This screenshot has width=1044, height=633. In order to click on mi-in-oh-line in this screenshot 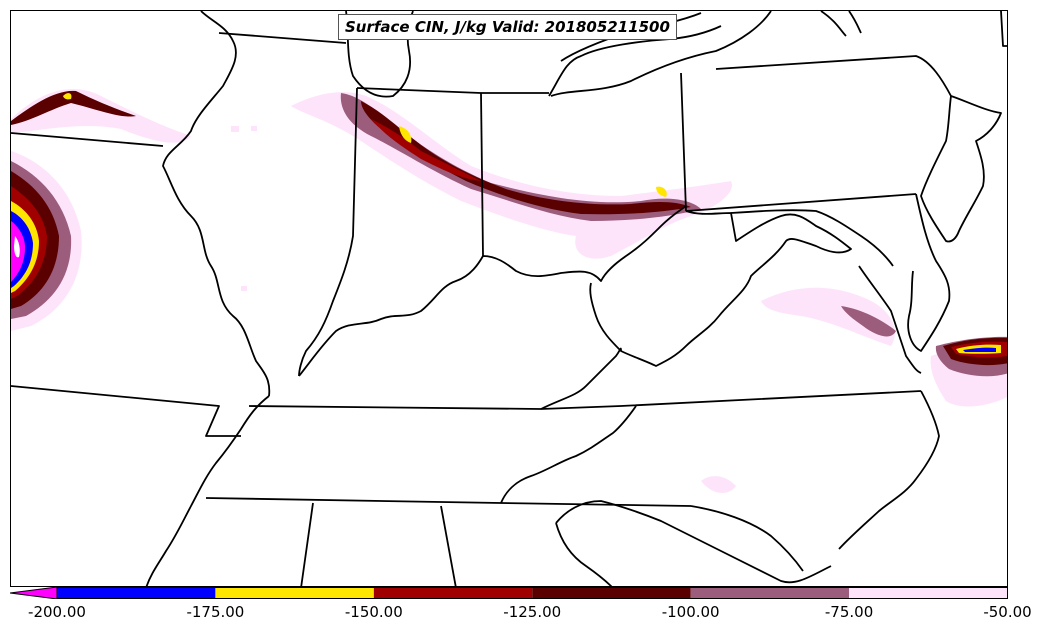, I will do `click(452, 90)`.